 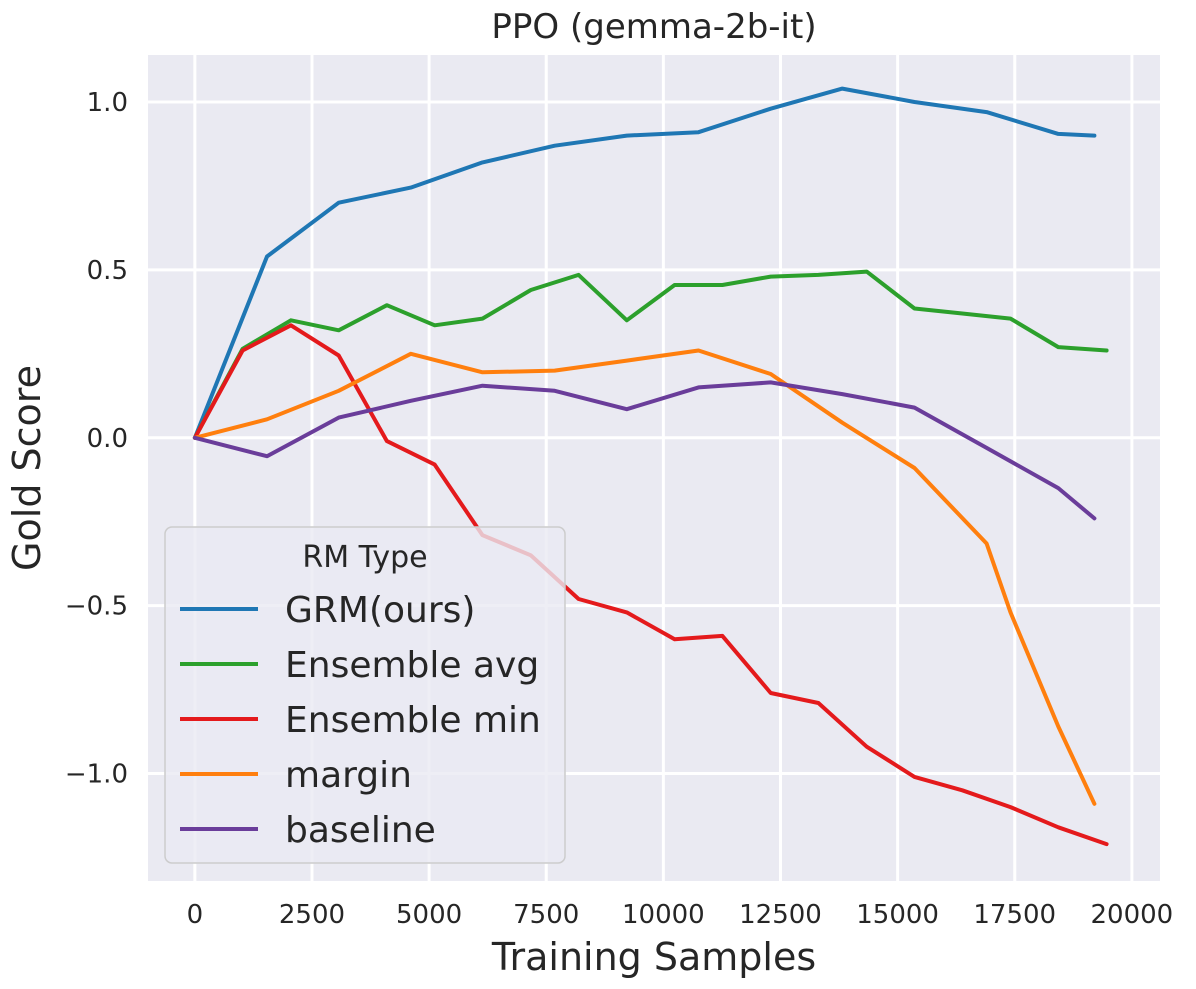 I want to click on y-tick-labels: −1.0 −0.5 0.0 0.5 1.0, so click(x=96, y=439).